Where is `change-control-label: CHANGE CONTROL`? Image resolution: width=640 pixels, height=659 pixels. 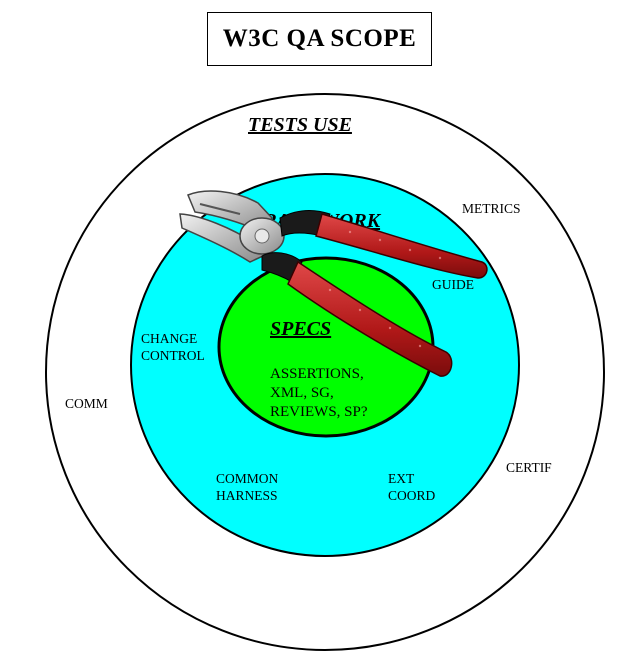 change-control-label: CHANGE CONTROL is located at coordinates (173, 347).